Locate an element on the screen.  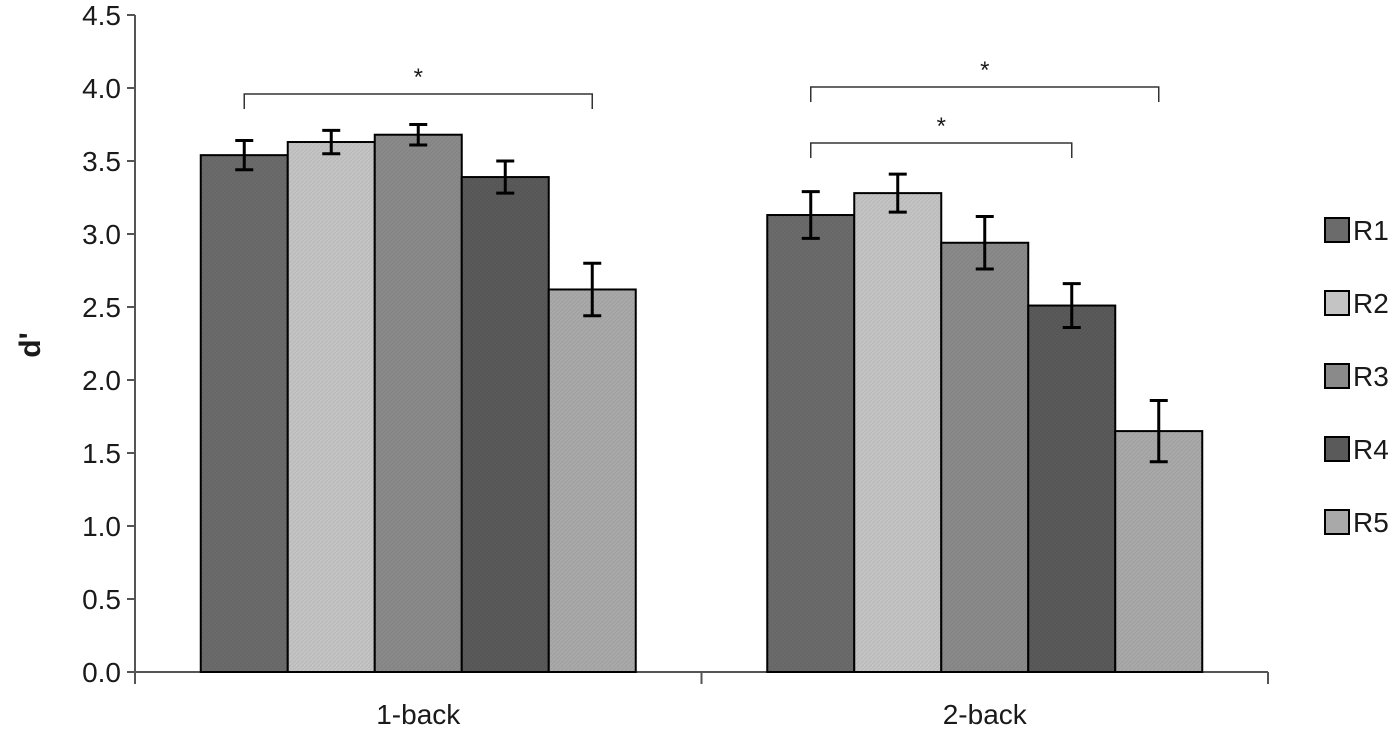
legend-label: R1 is located at coordinates (1371, 230).